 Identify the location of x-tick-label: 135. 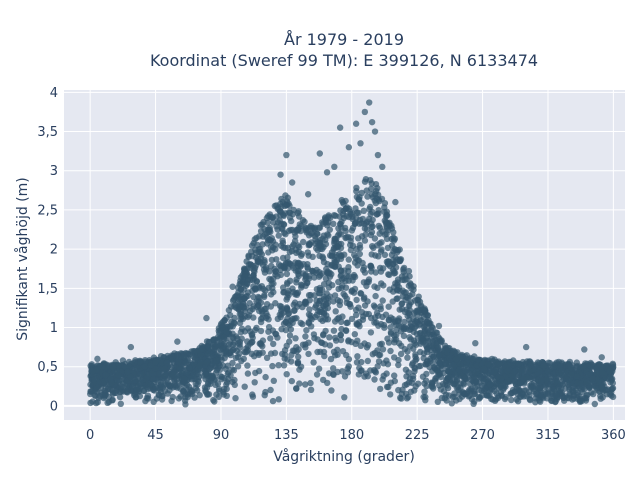
(286, 435).